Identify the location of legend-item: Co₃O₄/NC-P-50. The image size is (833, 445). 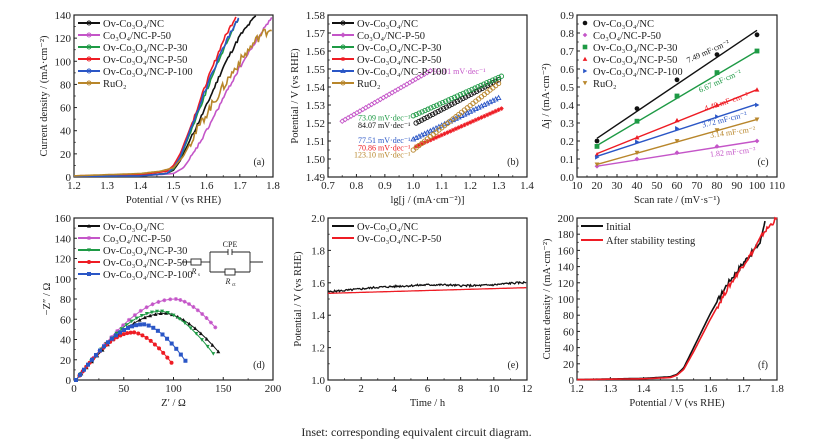
(621, 36).